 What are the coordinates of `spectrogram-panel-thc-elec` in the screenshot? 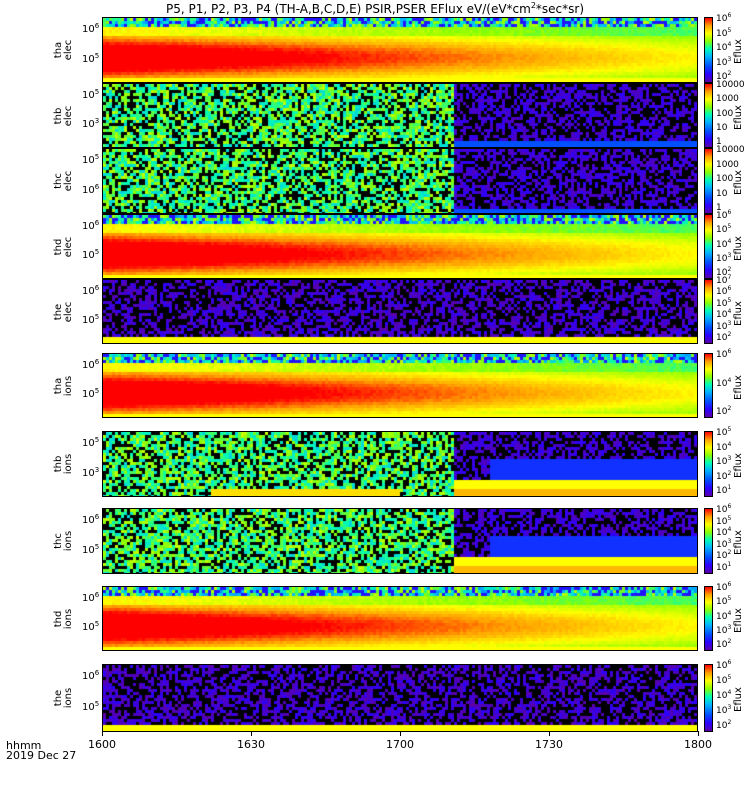 It's located at (400, 181).